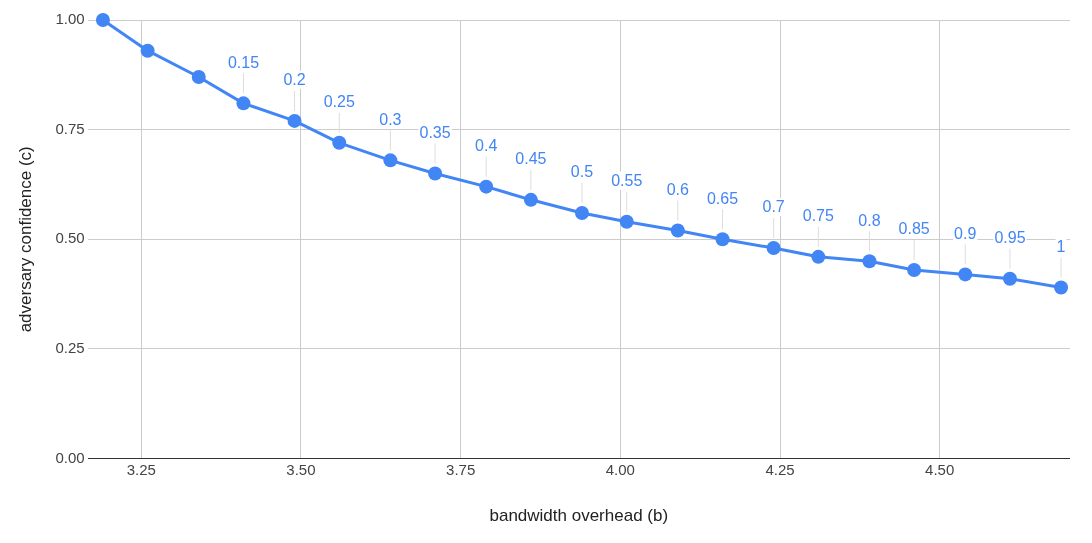 The height and width of the screenshot is (543, 1092). What do you see at coordinates (461, 469) in the screenshot?
I see `x-tick-label: 3.75` at bounding box center [461, 469].